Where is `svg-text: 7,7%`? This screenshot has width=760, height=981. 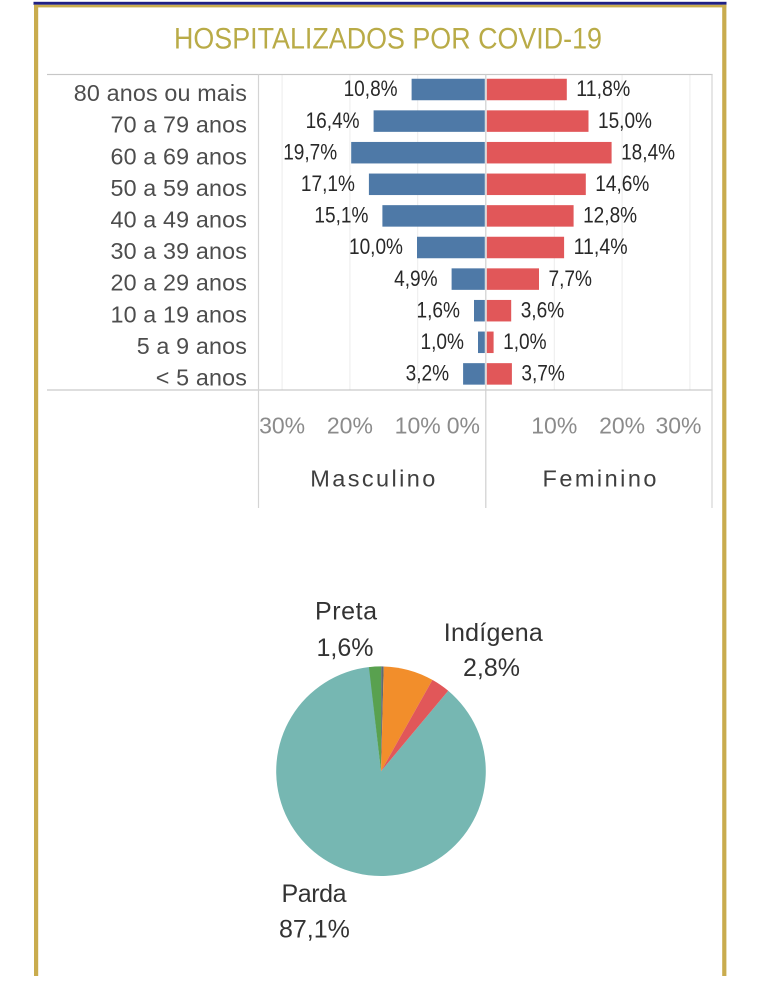
svg-text: 7,7% is located at coordinates (571, 278).